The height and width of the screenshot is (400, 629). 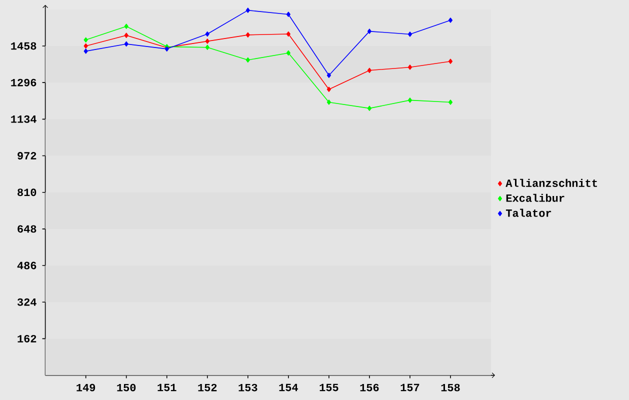 What do you see at coordinates (167, 388) in the screenshot?
I see `x-tick-label: 151` at bounding box center [167, 388].